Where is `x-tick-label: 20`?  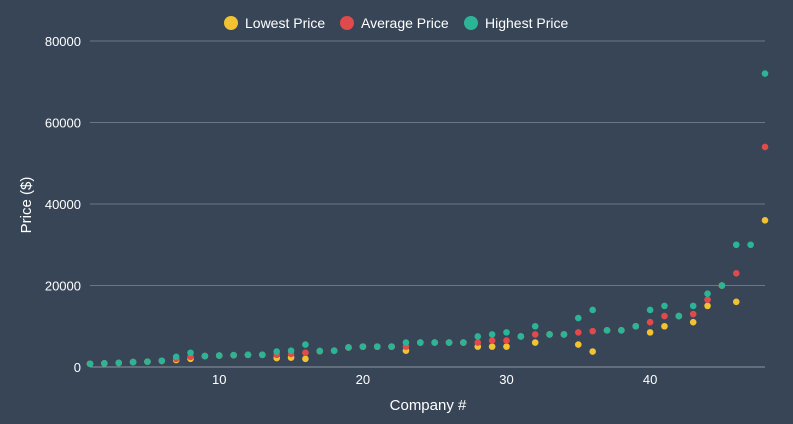 x-tick-label: 20 is located at coordinates (363, 379).